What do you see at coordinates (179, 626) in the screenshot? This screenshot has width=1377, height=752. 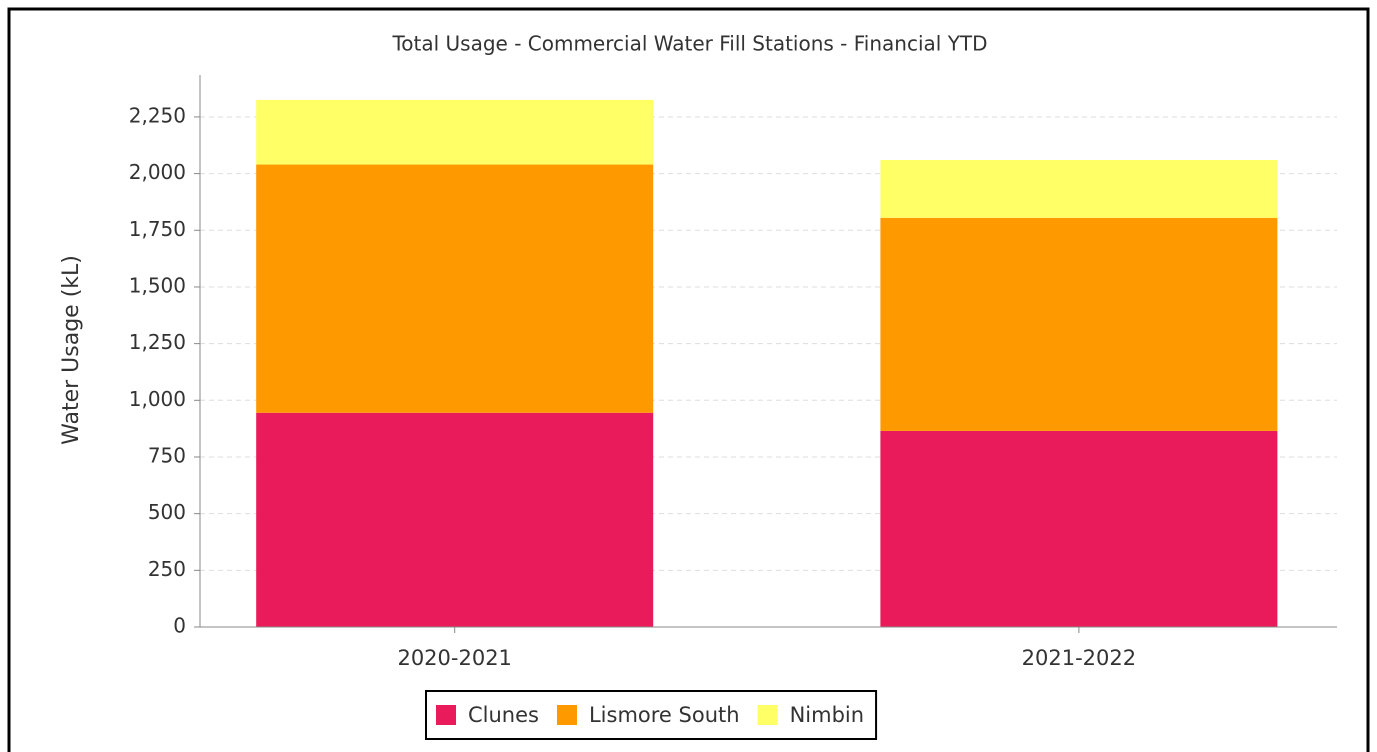 I see `y-tick-label: 0` at bounding box center [179, 626].